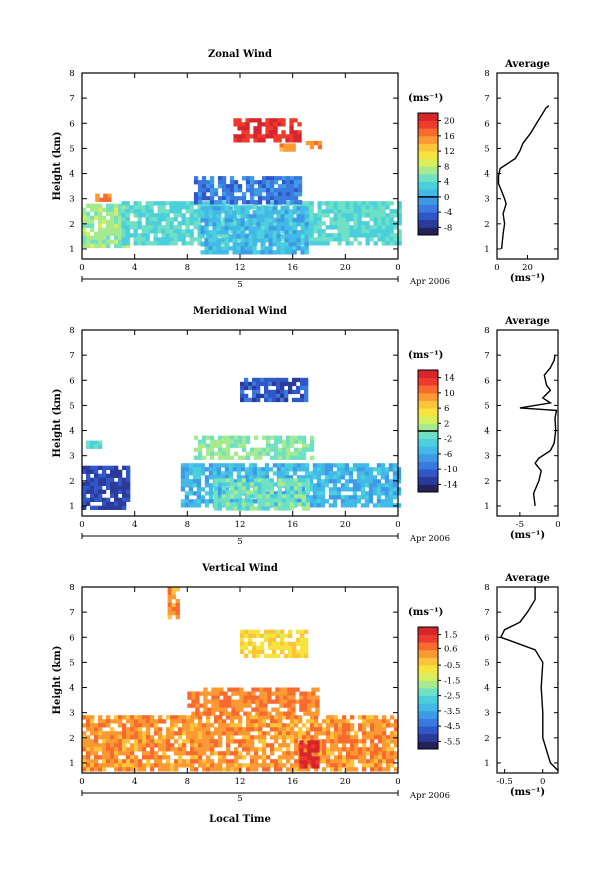  I want to click on colorbar-swatch, so click(428, 155).